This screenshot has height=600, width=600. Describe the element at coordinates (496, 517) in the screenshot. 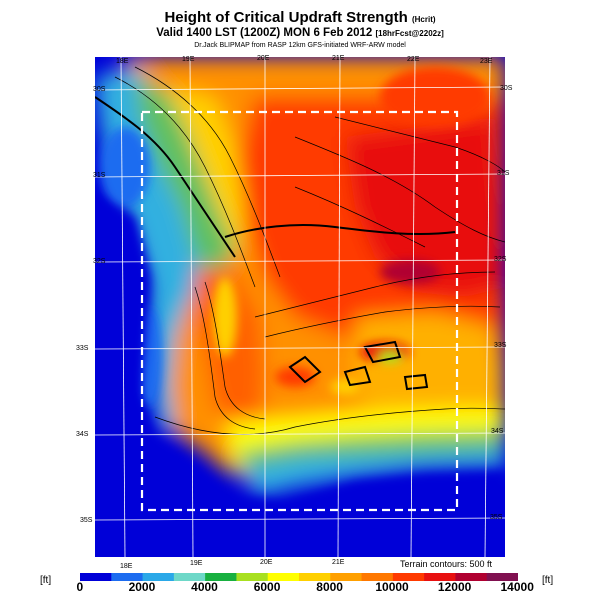

I see `lat-label-right-6: 35S` at that location.